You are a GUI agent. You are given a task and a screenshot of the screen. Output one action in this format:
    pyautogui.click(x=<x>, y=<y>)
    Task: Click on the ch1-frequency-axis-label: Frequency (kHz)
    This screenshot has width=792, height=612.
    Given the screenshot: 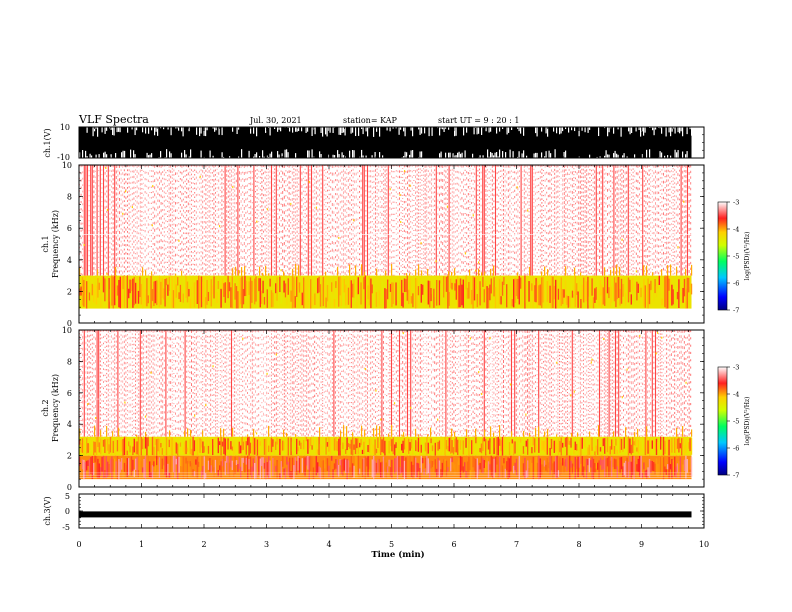 What is the action you would take?
    pyautogui.click(x=55, y=244)
    